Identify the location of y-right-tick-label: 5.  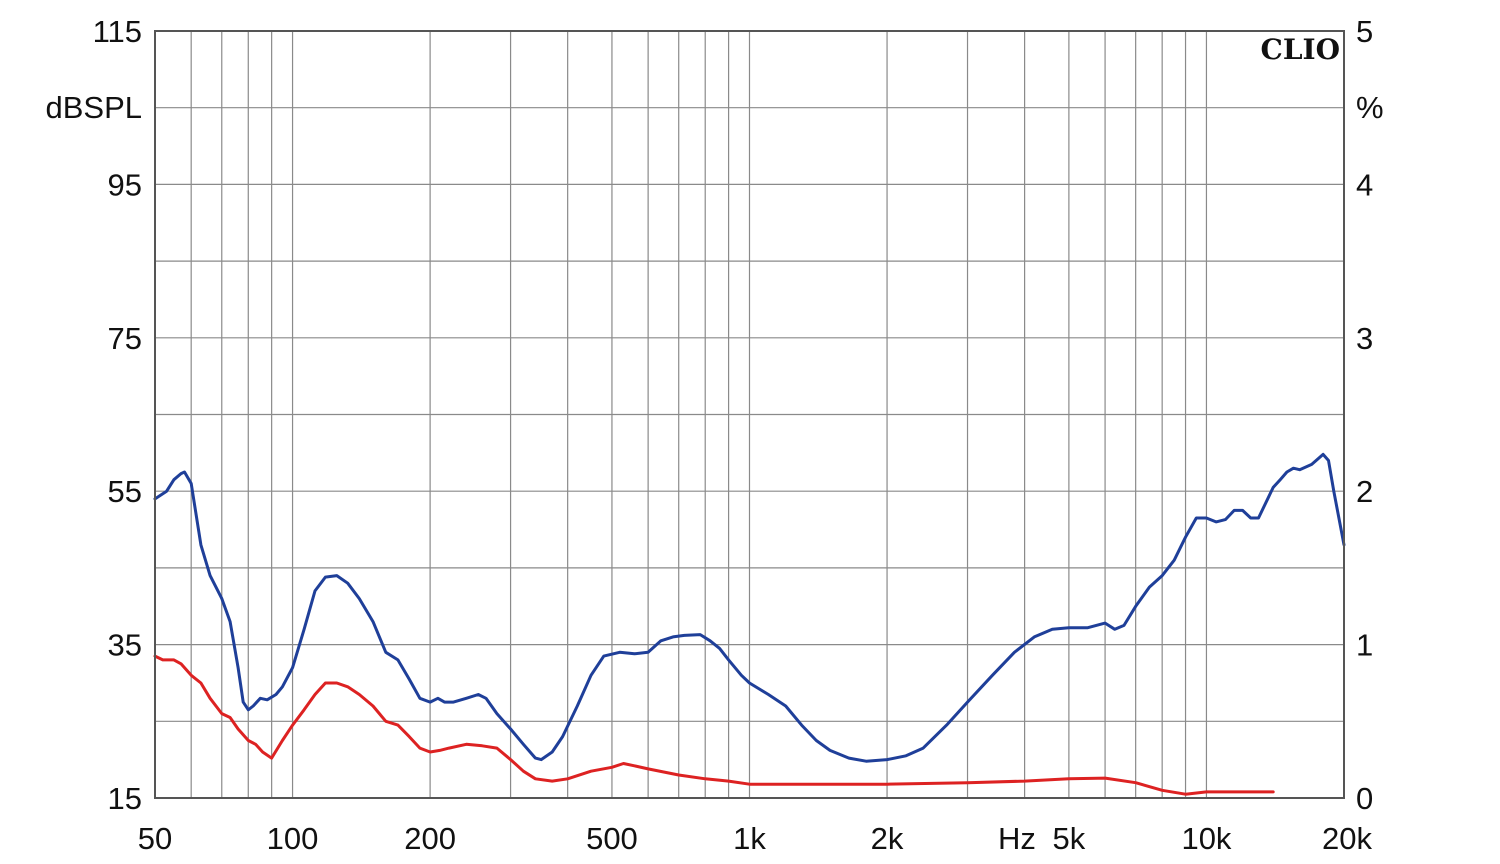
(1364, 31).